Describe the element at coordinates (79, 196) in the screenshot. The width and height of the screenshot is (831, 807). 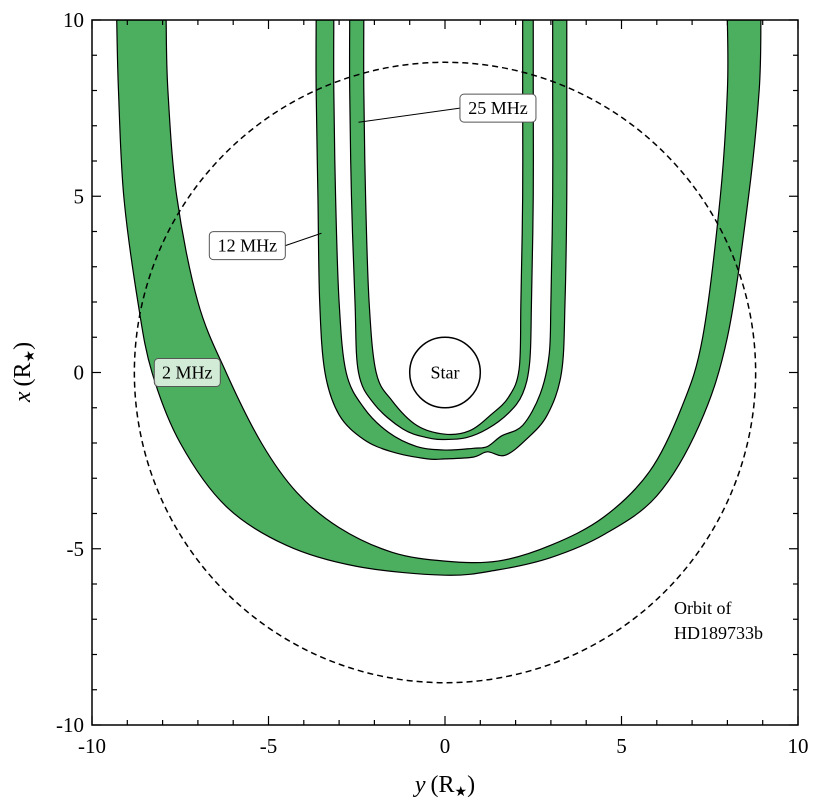
I see `y-tick-label: 5` at that location.